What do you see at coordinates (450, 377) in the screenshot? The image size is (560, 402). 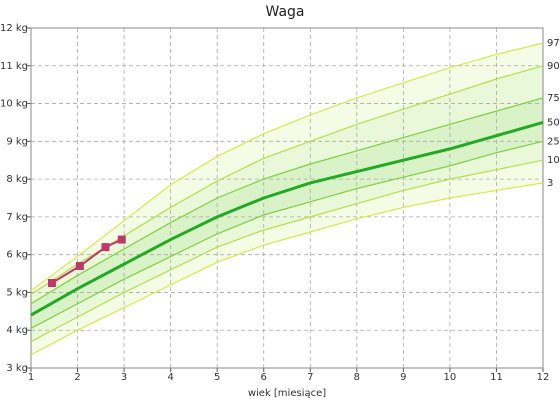 I see `x-tick-label: 10` at bounding box center [450, 377].